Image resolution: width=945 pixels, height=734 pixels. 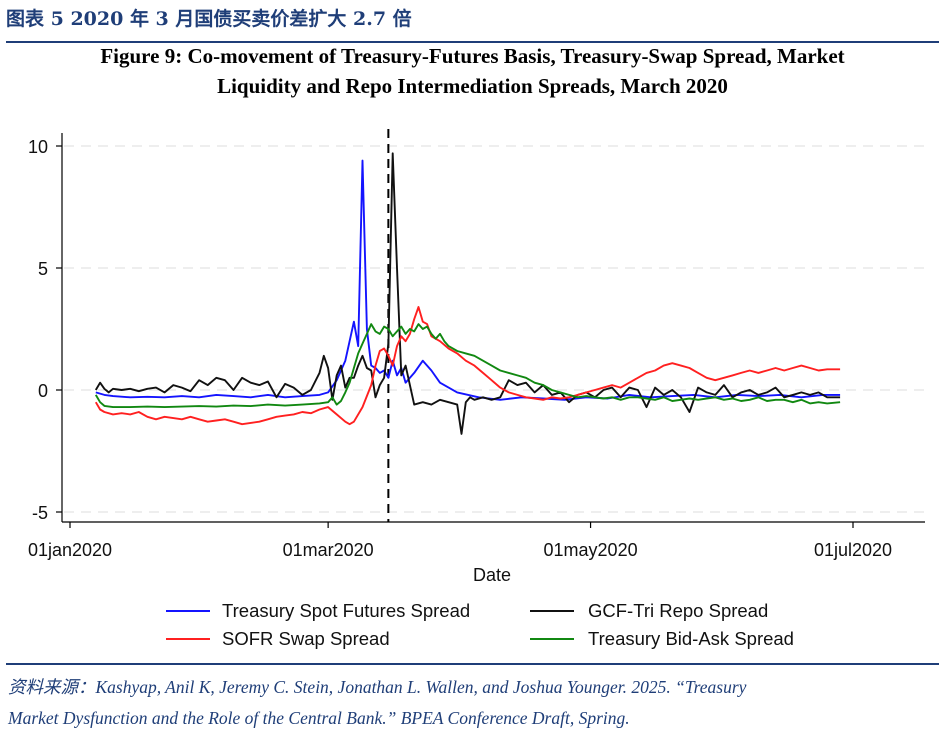 I want to click on y-tick-label: 5, so click(x=43, y=269).